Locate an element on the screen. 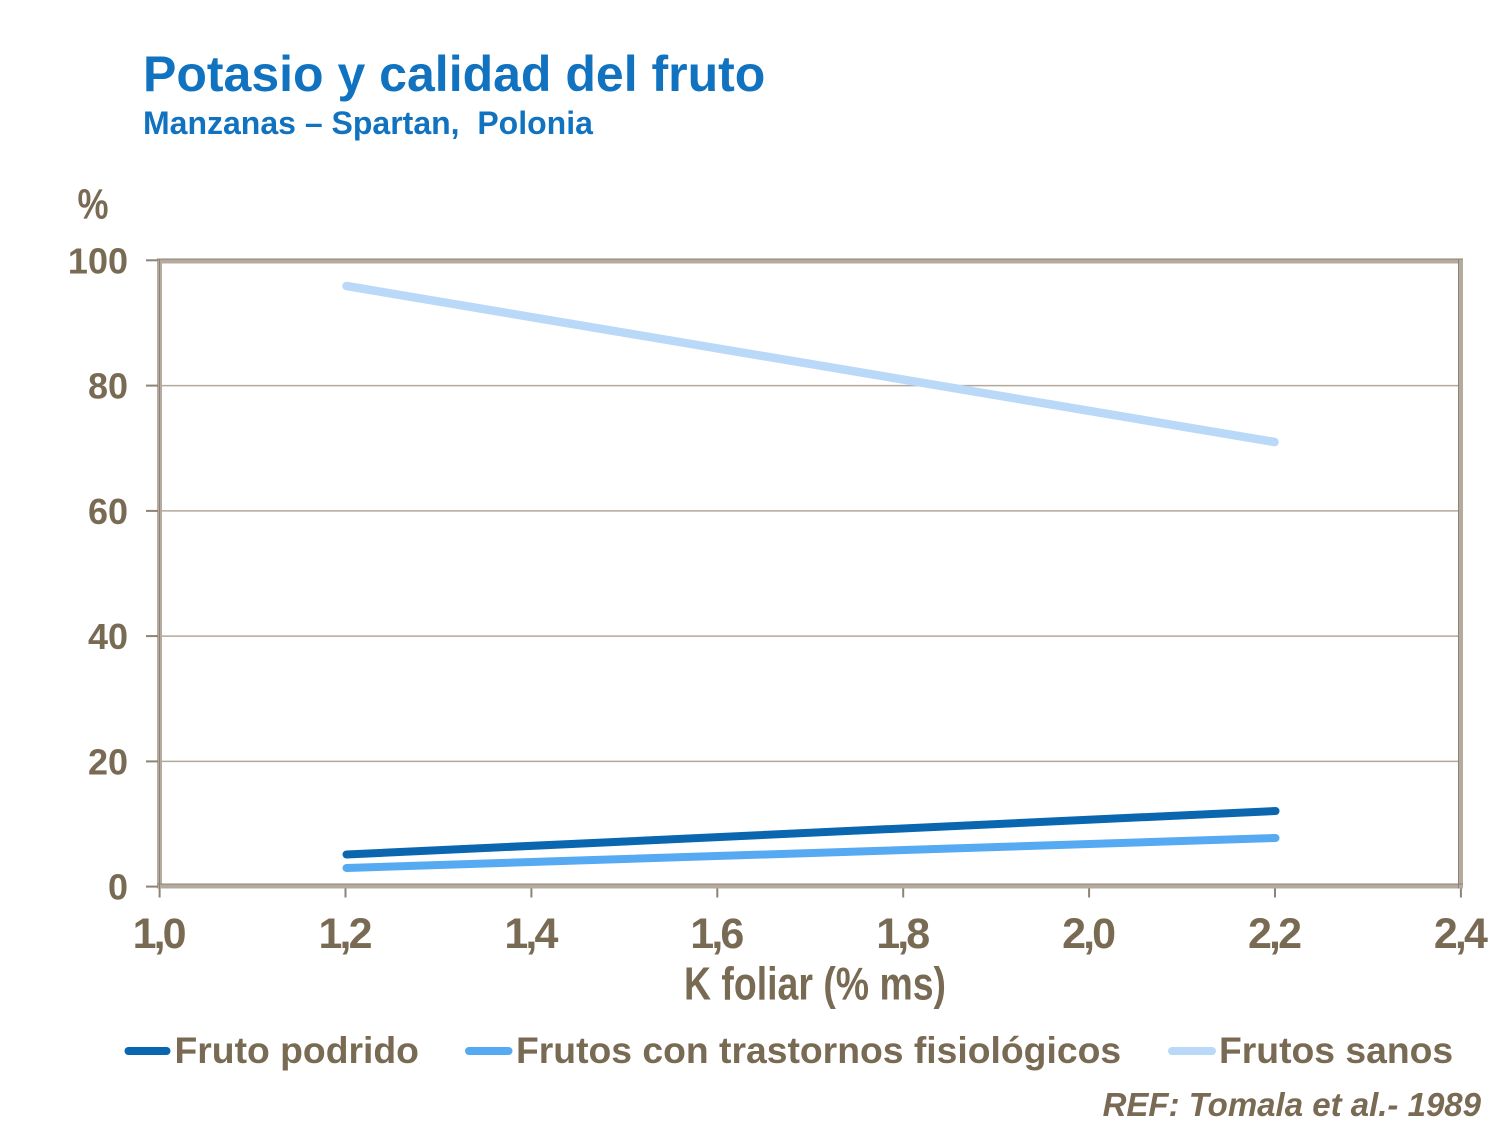 This screenshot has height=1125, width=1500. svg-text:Frutos con trastornos fisiológ: Frutos con trastornos fisiológicos is located at coordinates (818, 1050).